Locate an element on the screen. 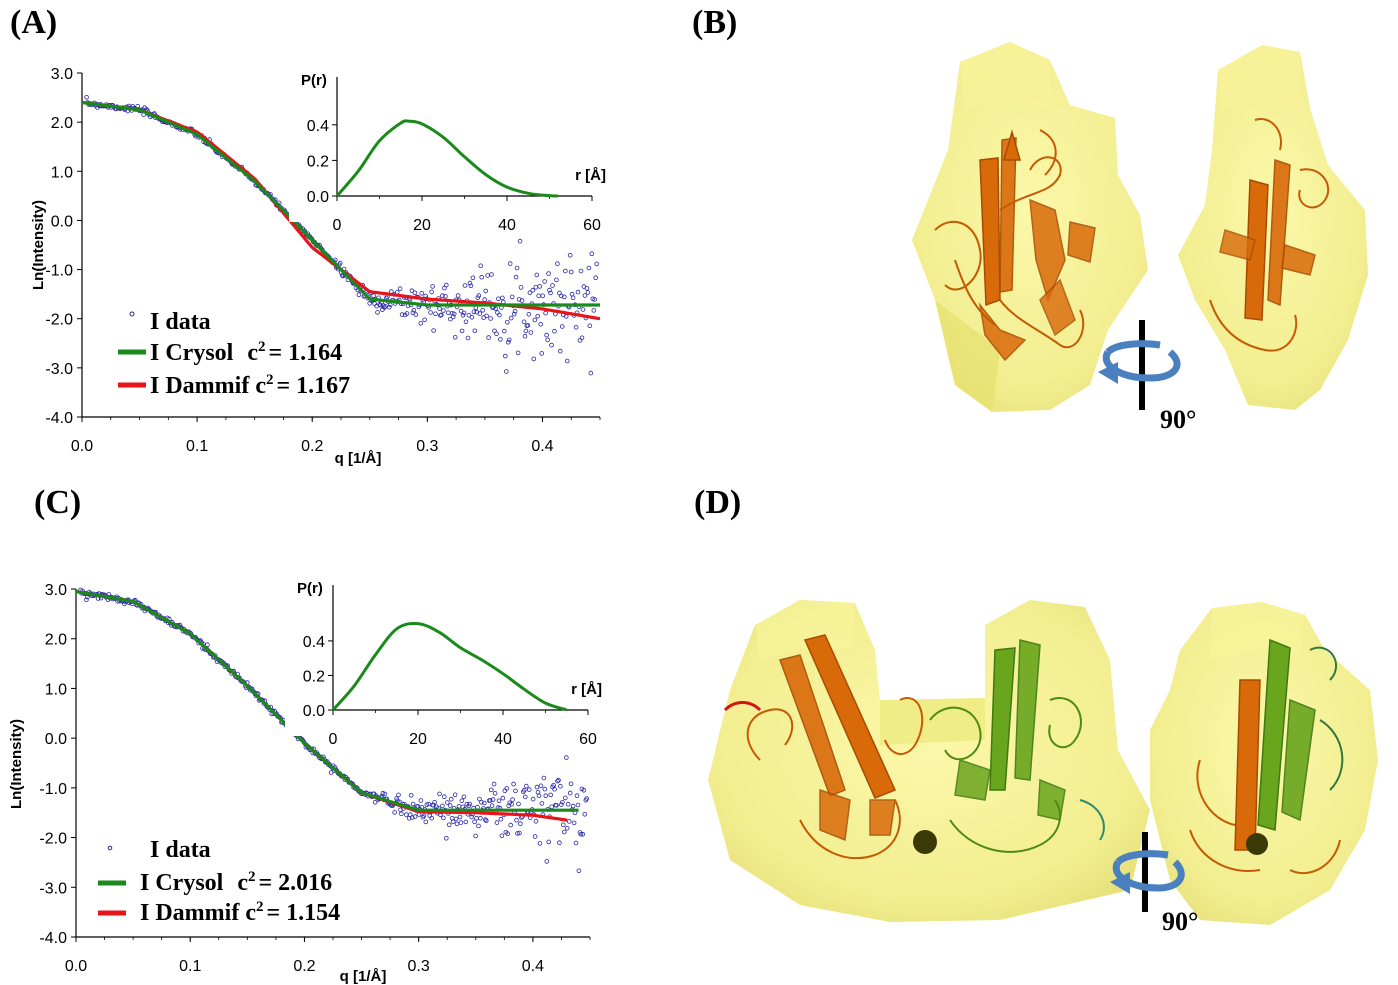 The height and width of the screenshot is (985, 1398). rotation-symbol-d is located at coordinates (1147, 872).